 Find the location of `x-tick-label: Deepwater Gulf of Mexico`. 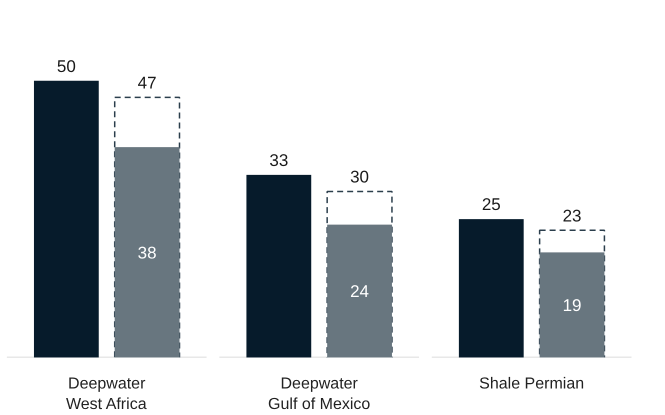

x-tick-label: Deepwater Gulf of Mexico is located at coordinates (319, 394).